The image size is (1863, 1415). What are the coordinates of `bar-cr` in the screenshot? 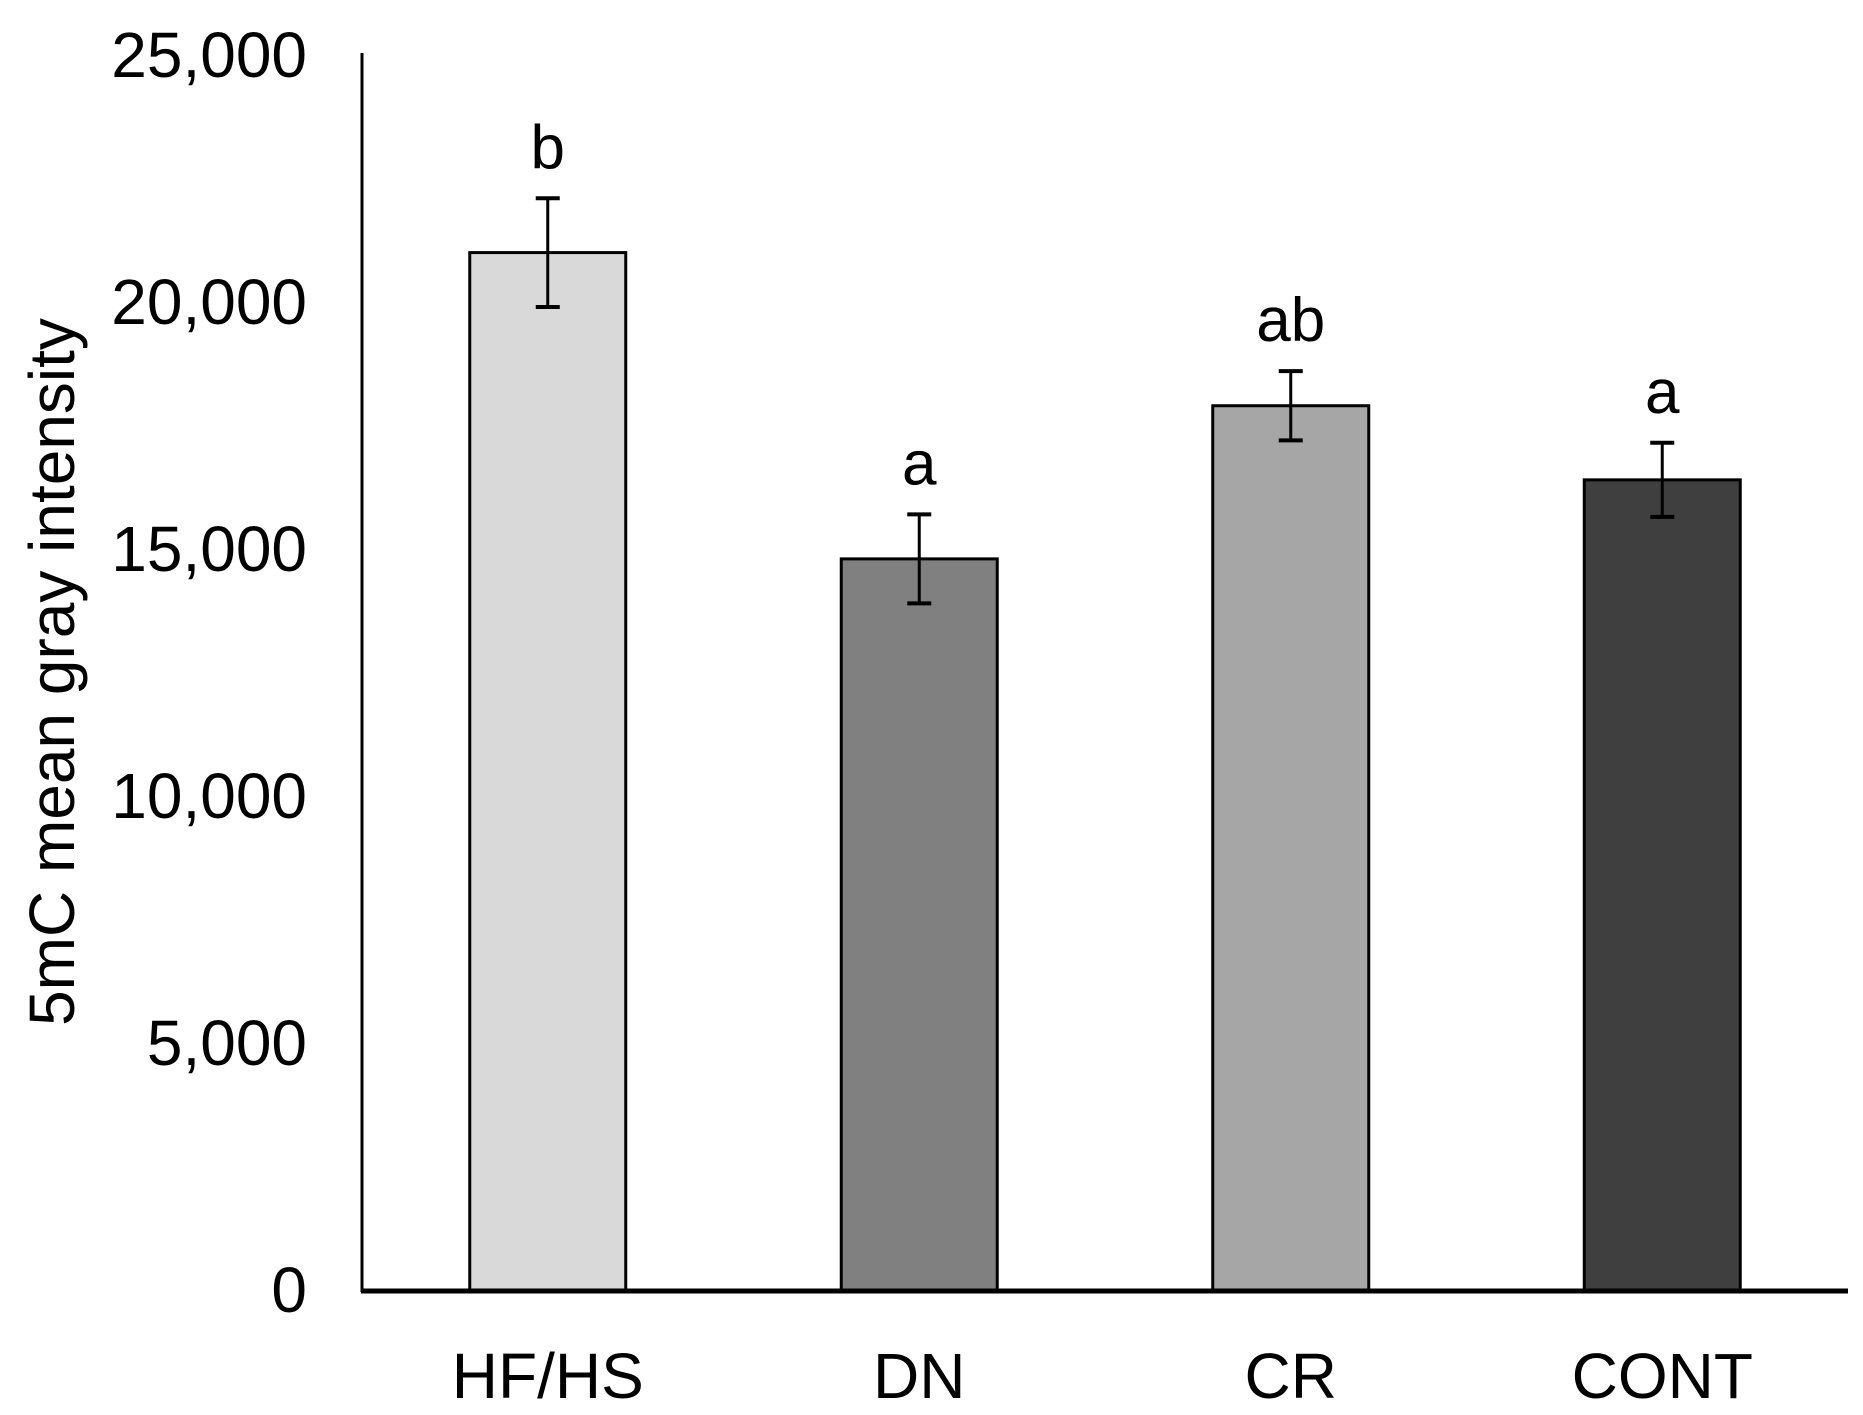 It's located at (1291, 848).